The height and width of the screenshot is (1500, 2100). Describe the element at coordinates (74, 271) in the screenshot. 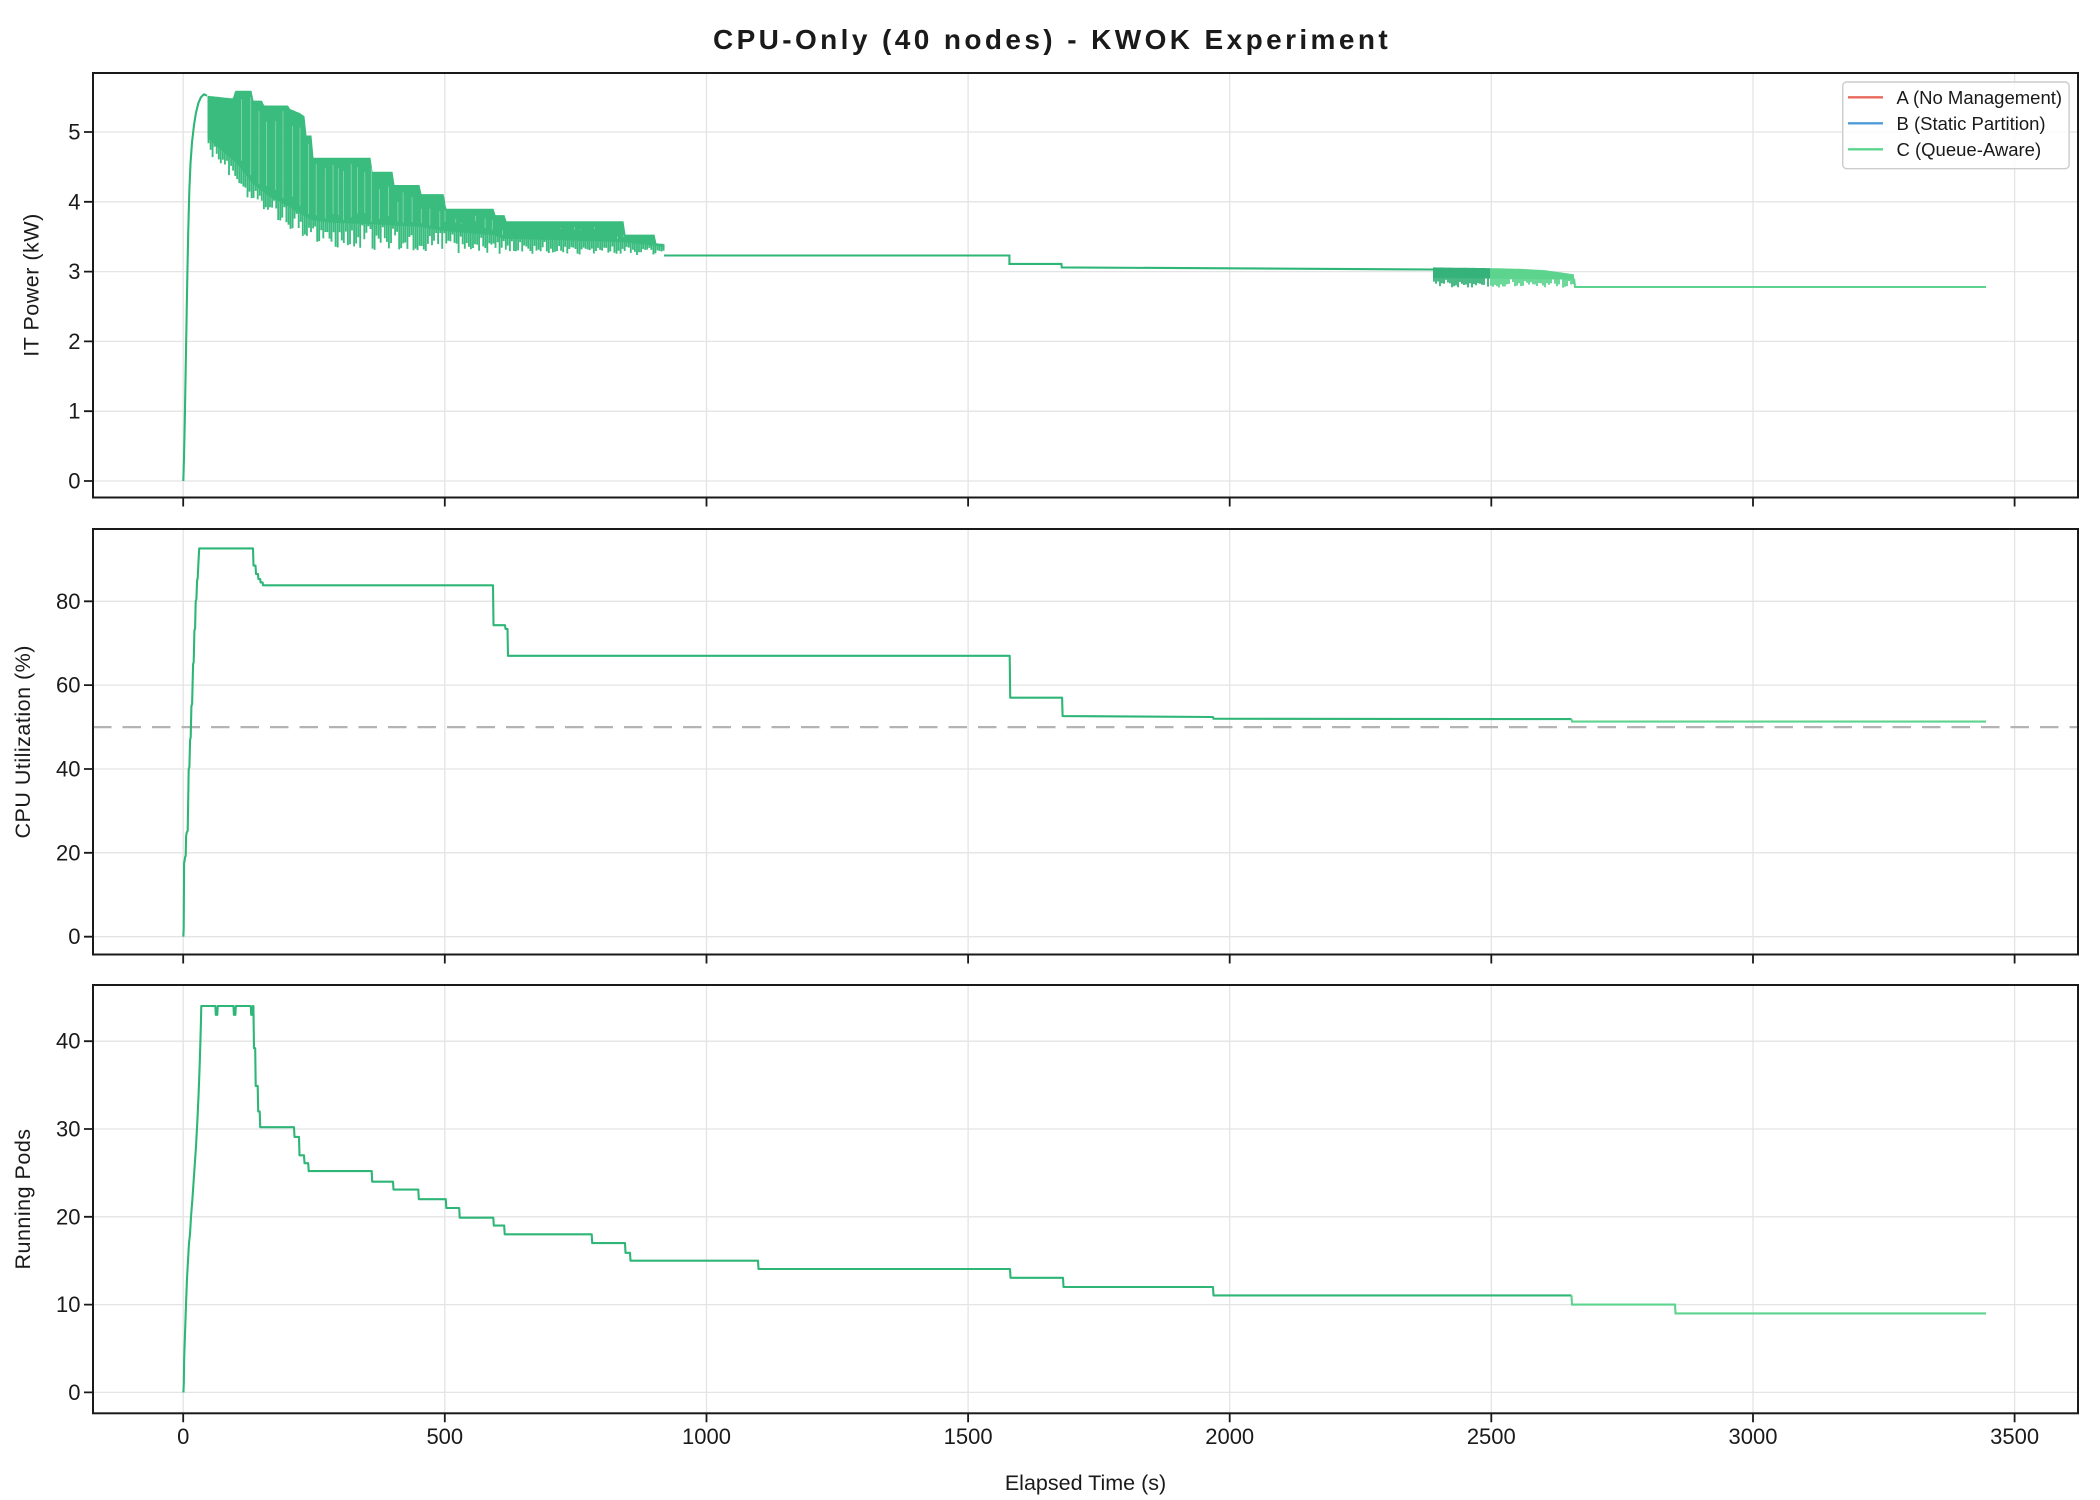

I see `svg-text: 3` at that location.